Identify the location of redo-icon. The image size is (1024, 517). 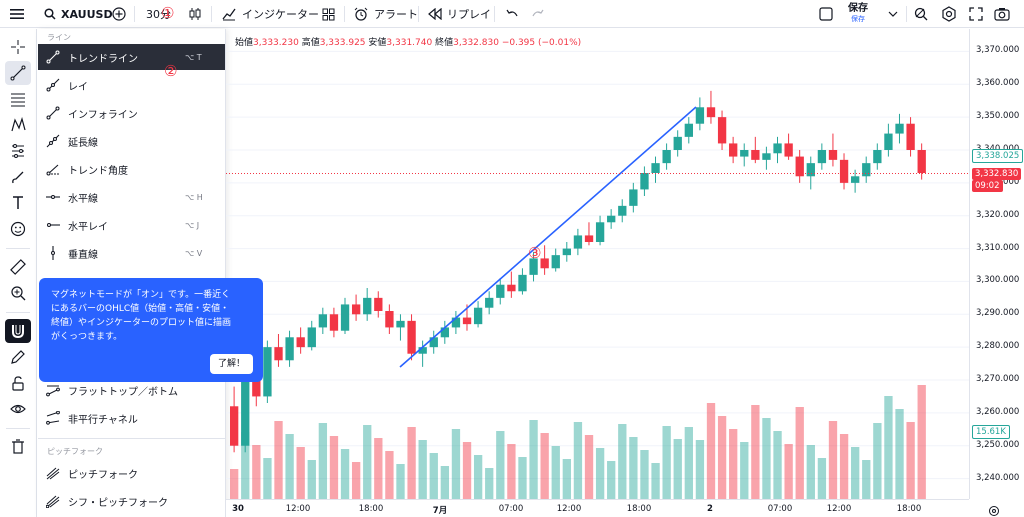
(538, 13).